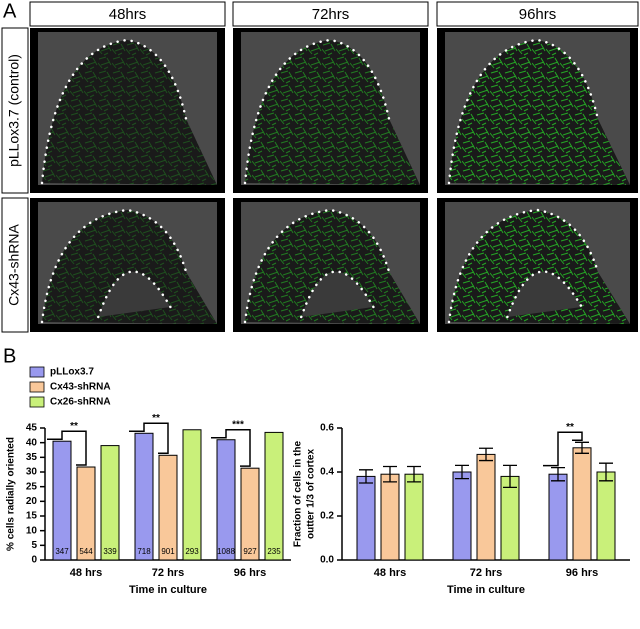 The width and height of the screenshot is (640, 629). What do you see at coordinates (62, 551) in the screenshot?
I see `count-label: 347` at bounding box center [62, 551].